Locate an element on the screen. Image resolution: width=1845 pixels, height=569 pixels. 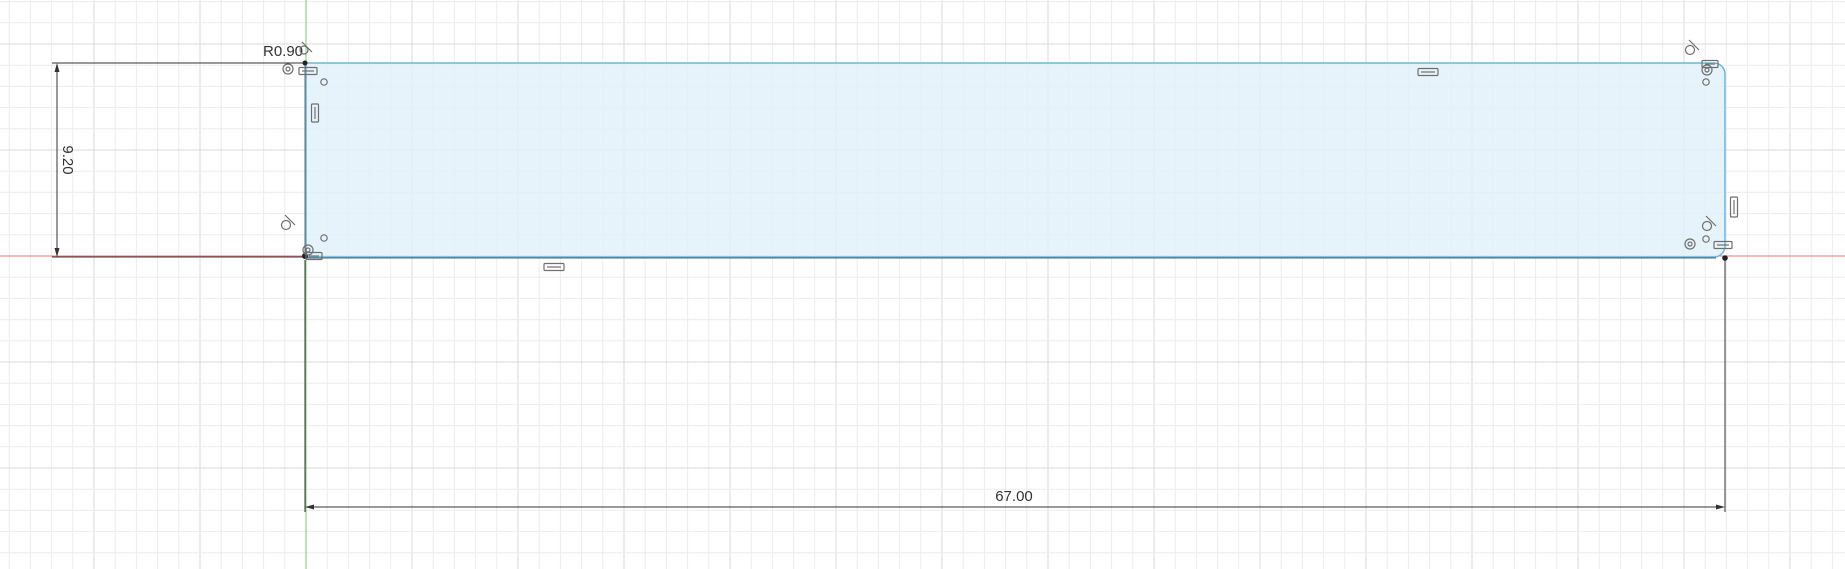
height-dimension: 9.20 is located at coordinates (178, 160).